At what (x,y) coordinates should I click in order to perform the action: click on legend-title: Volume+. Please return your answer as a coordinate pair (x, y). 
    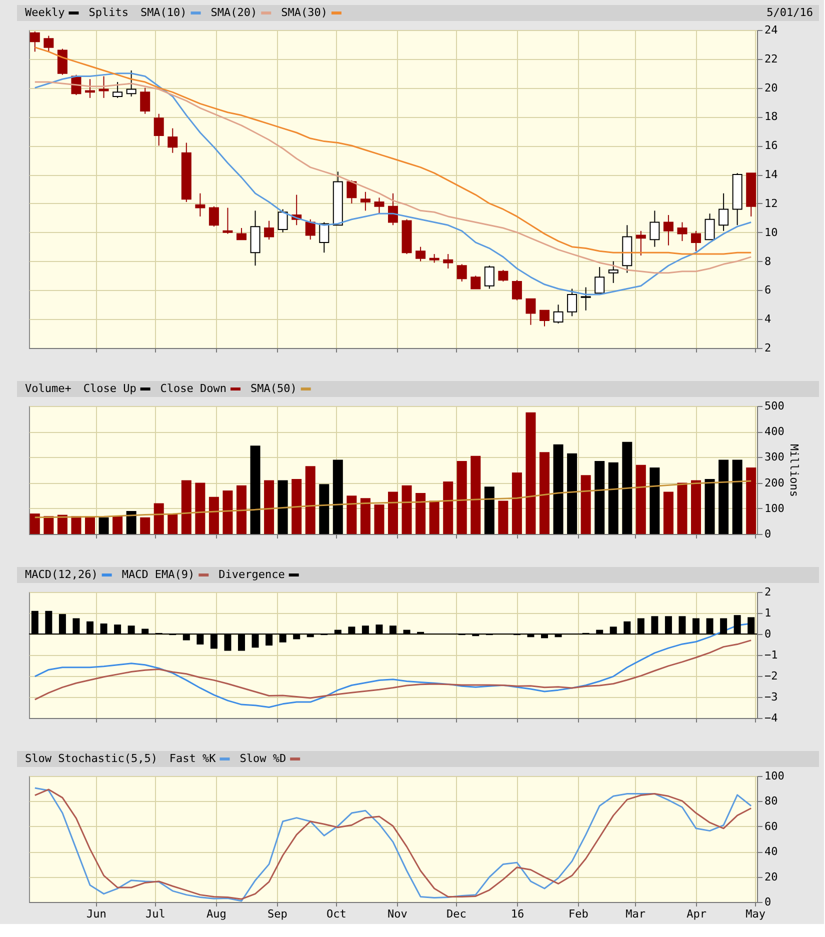
    Looking at the image, I should click on (48, 388).